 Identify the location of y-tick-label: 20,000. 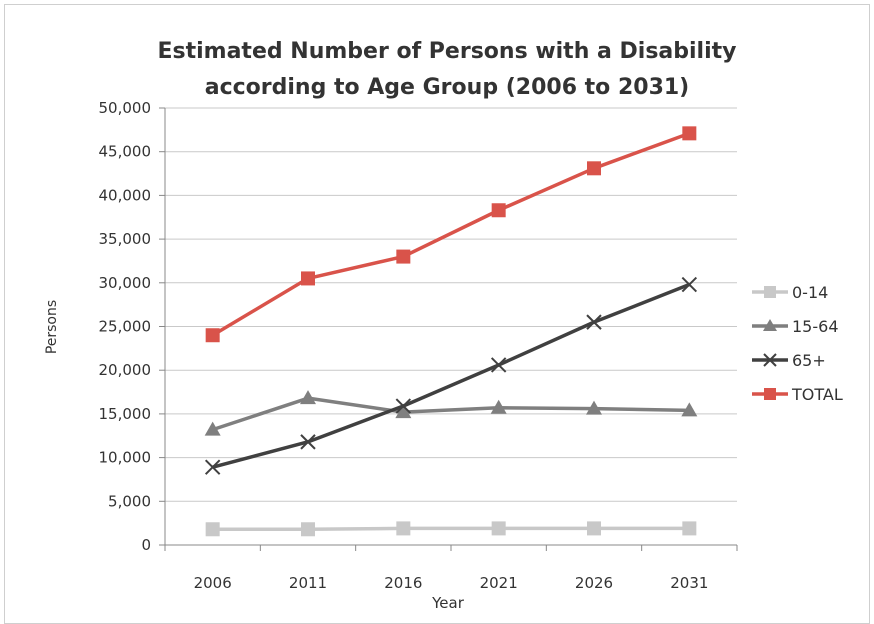
(125, 370).